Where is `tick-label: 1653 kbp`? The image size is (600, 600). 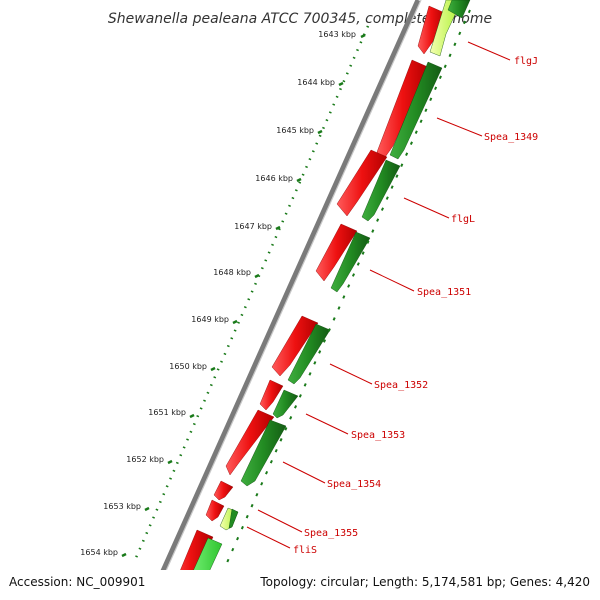 tick-label: 1653 kbp is located at coordinates (122, 506).